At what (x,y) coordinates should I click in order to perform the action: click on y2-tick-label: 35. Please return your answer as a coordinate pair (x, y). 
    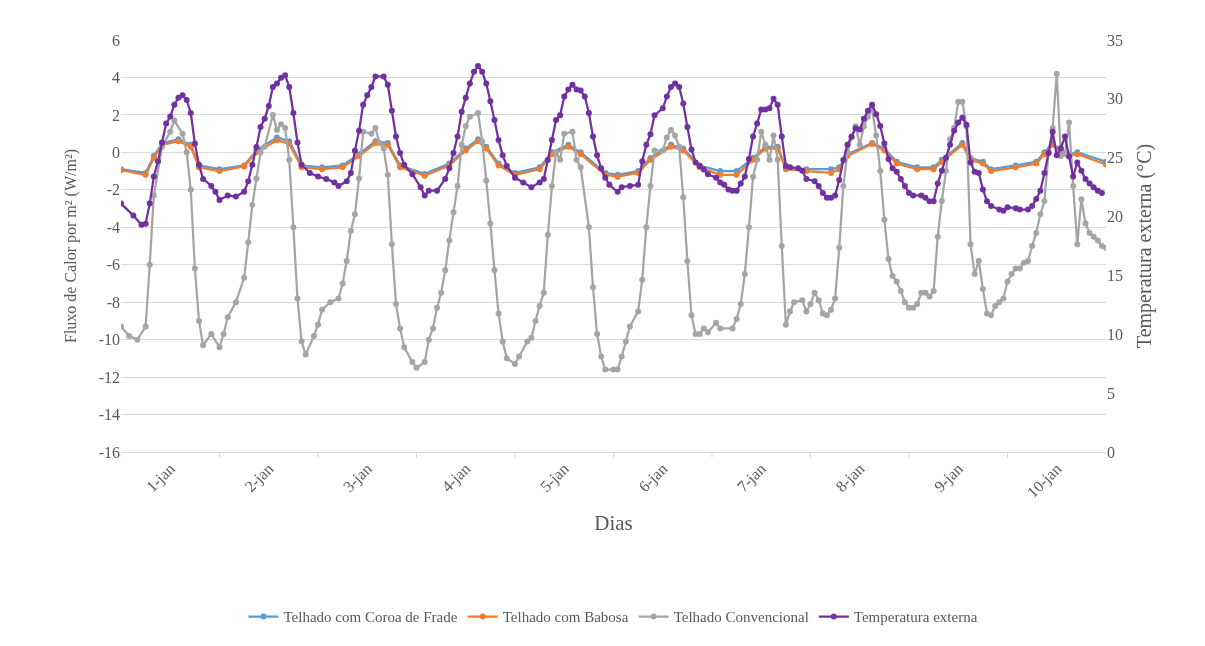
    Looking at the image, I should click on (1115, 40).